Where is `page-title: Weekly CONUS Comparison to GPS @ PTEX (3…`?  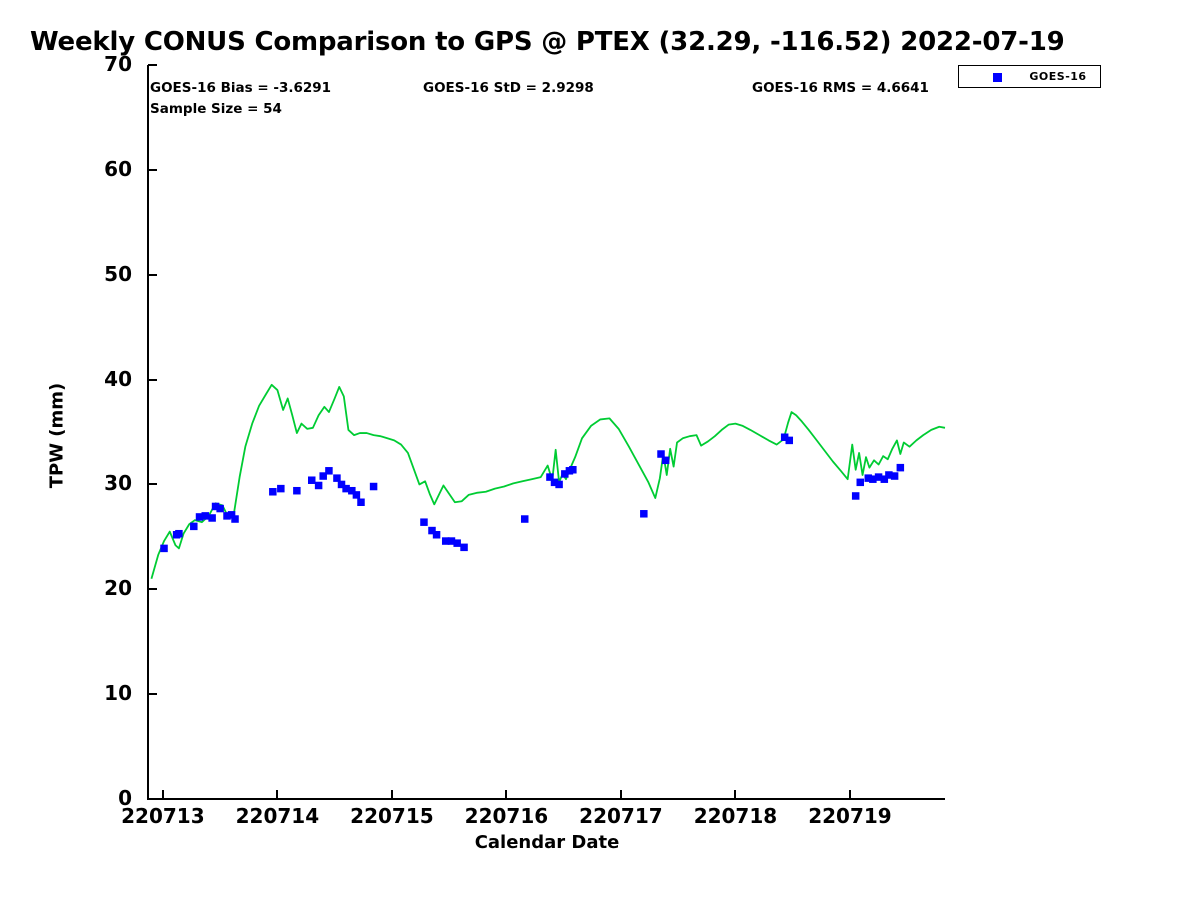
page-title: Weekly CONUS Comparison to GPS @ PTEX (3… is located at coordinates (547, 42).